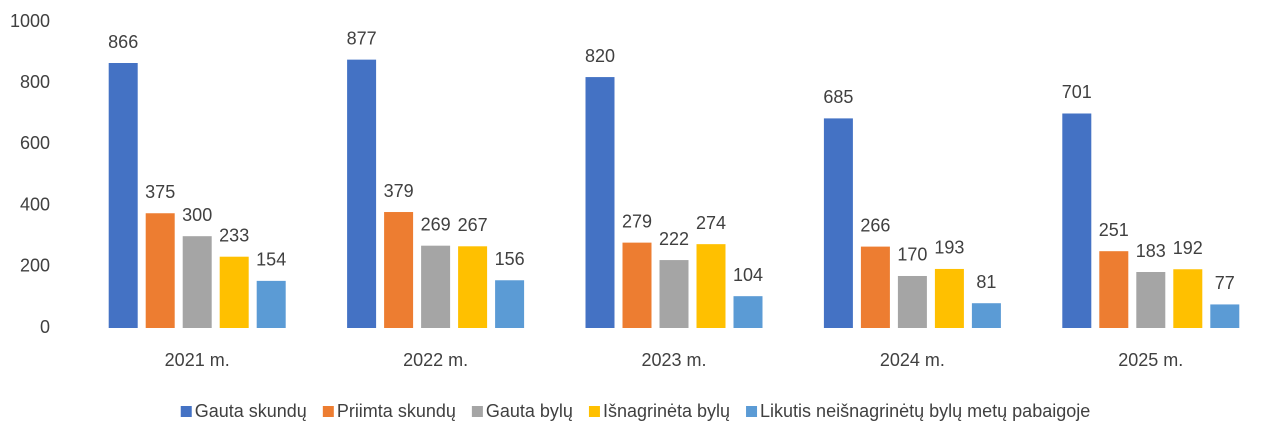 Image resolution: width=1271 pixels, height=425 pixels. Describe the element at coordinates (838, 97) in the screenshot. I see `value-label: 685` at that location.